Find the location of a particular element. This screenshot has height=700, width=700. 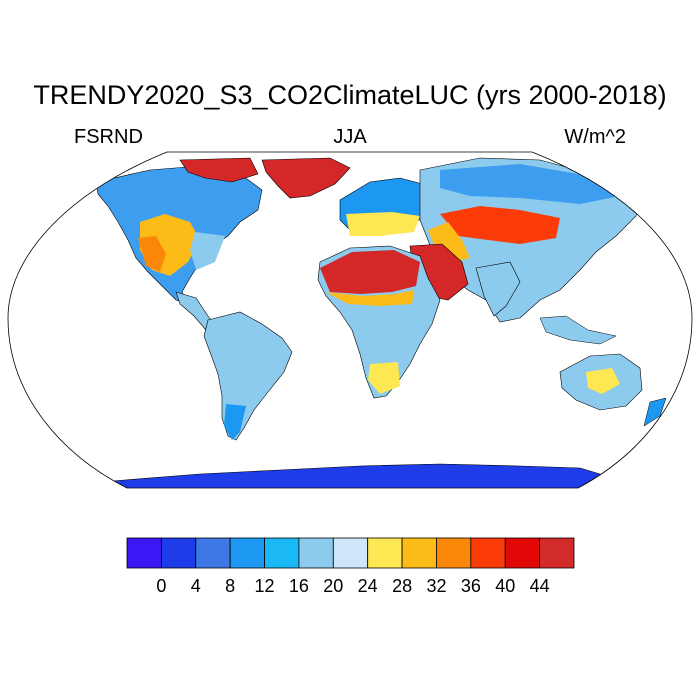

colorbar-tick-label: 16 is located at coordinates (299, 586).